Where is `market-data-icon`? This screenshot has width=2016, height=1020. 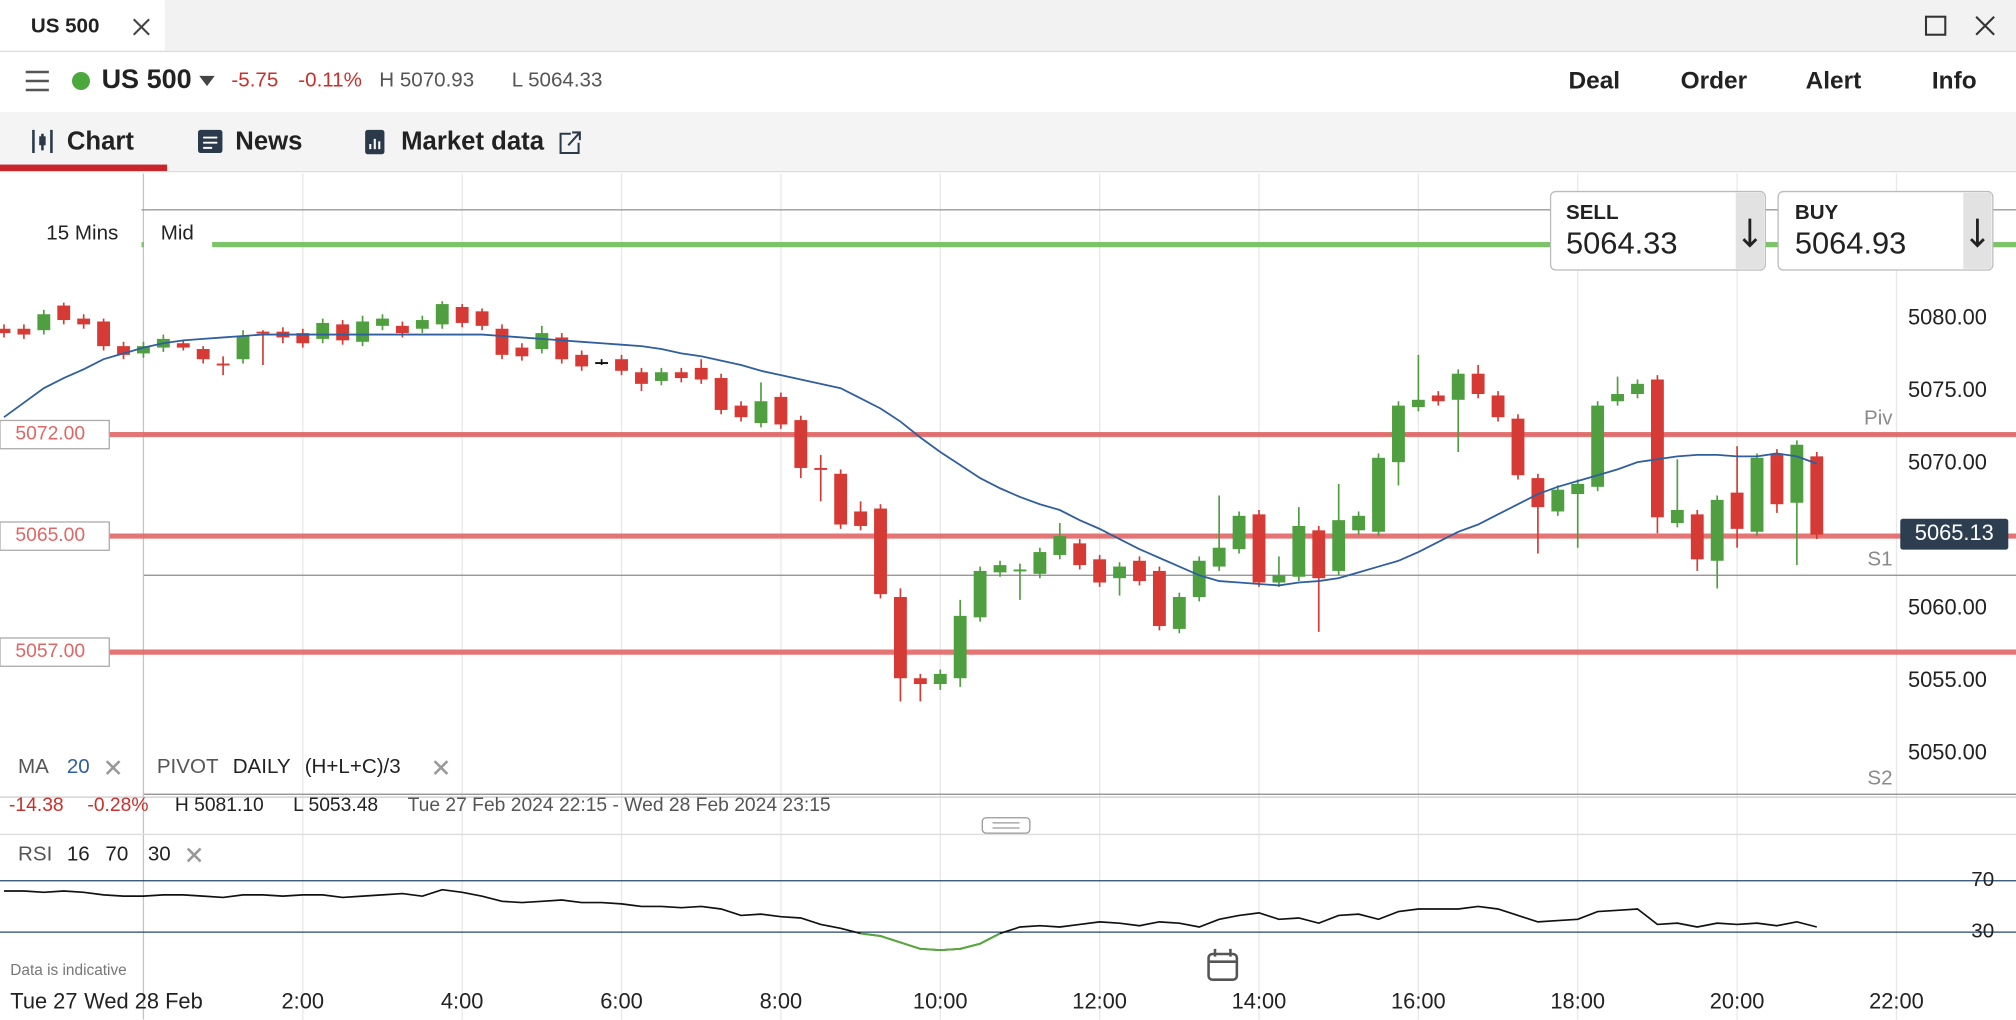 market-data-icon is located at coordinates (375, 144).